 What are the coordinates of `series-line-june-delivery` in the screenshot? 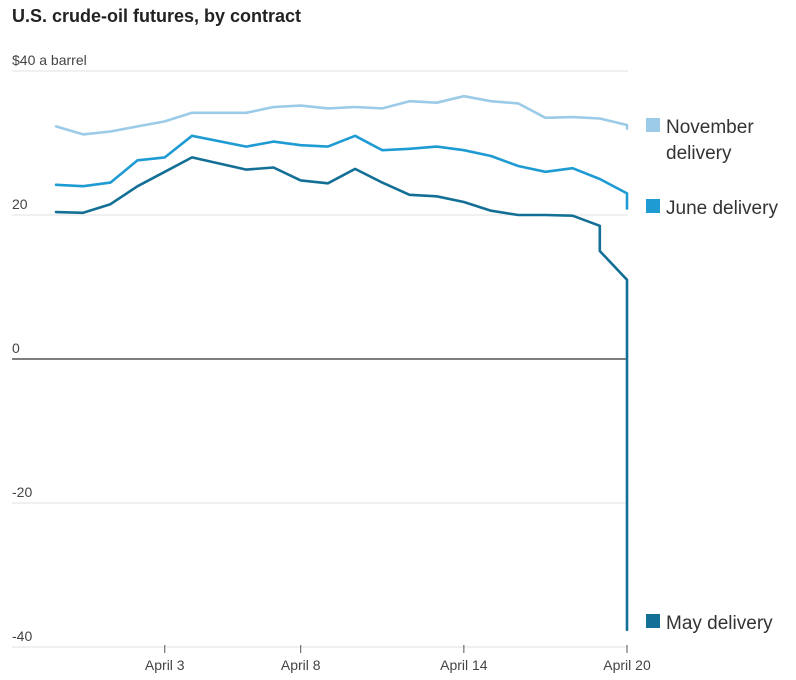 It's located at (341, 172).